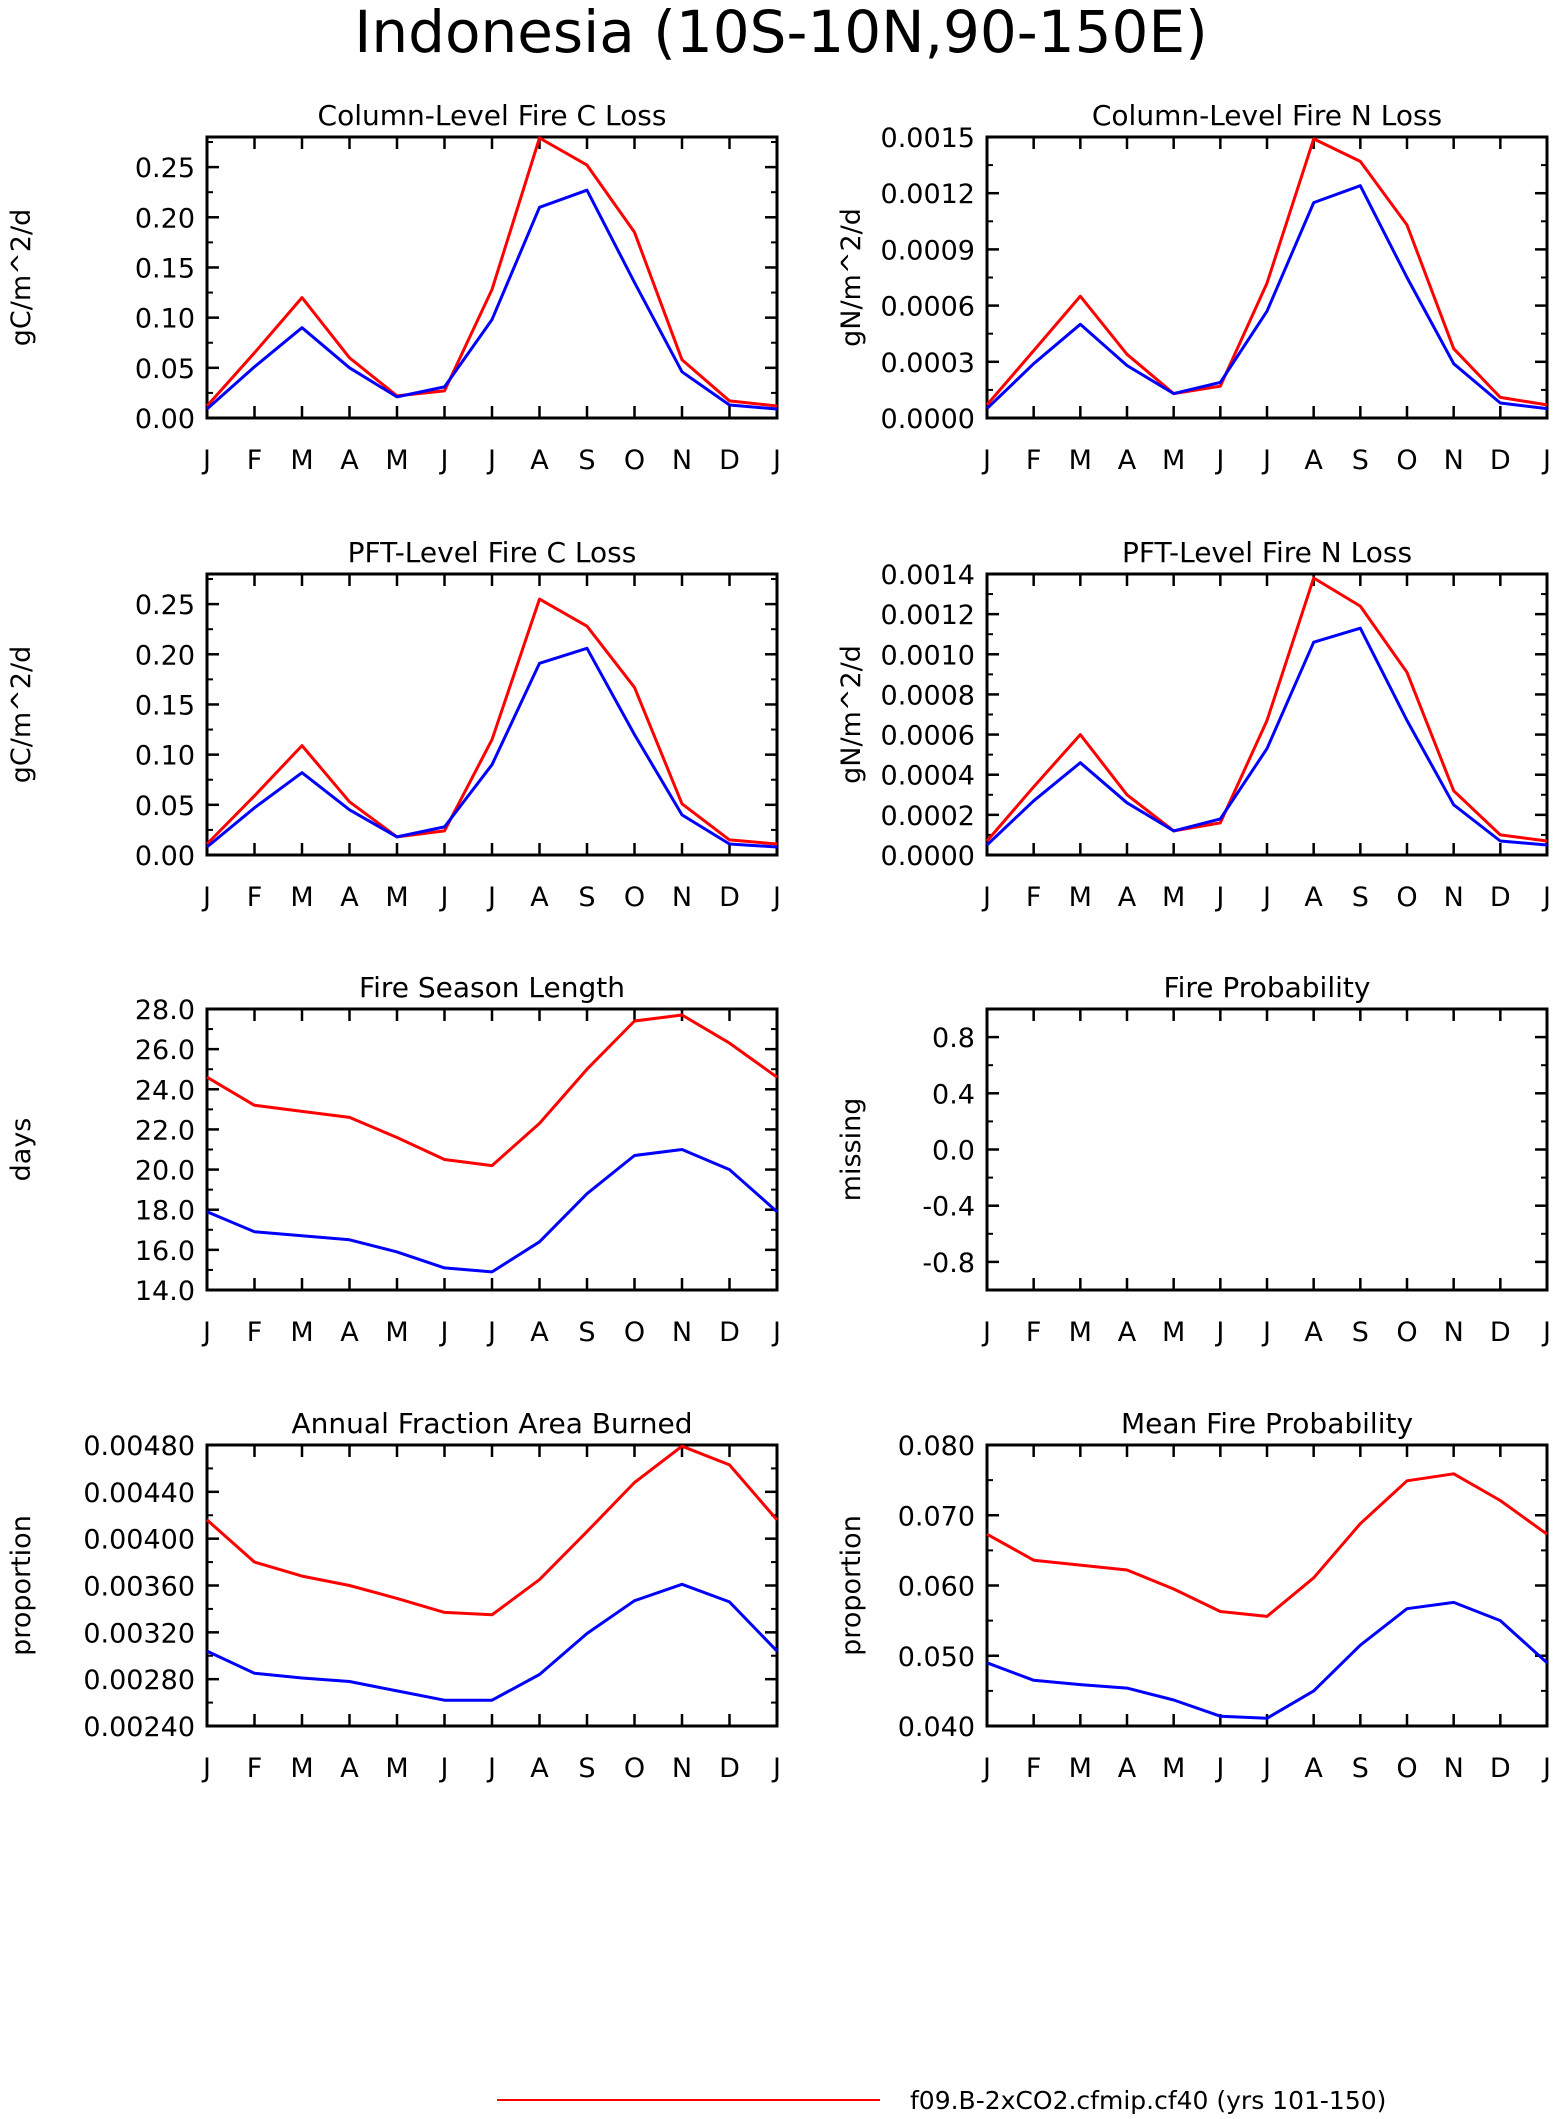  I want to click on y-tick-label: 18.0, so click(165, 1211).